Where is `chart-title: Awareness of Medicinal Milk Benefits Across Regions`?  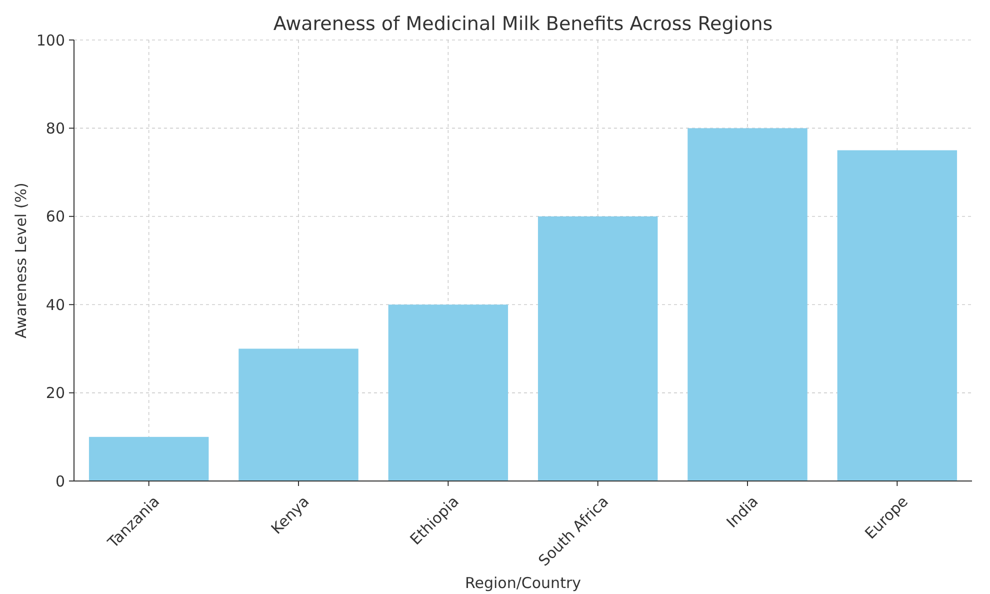
chart-title: Awareness of Medicinal Milk Benefits Across Regions is located at coordinates (523, 24).